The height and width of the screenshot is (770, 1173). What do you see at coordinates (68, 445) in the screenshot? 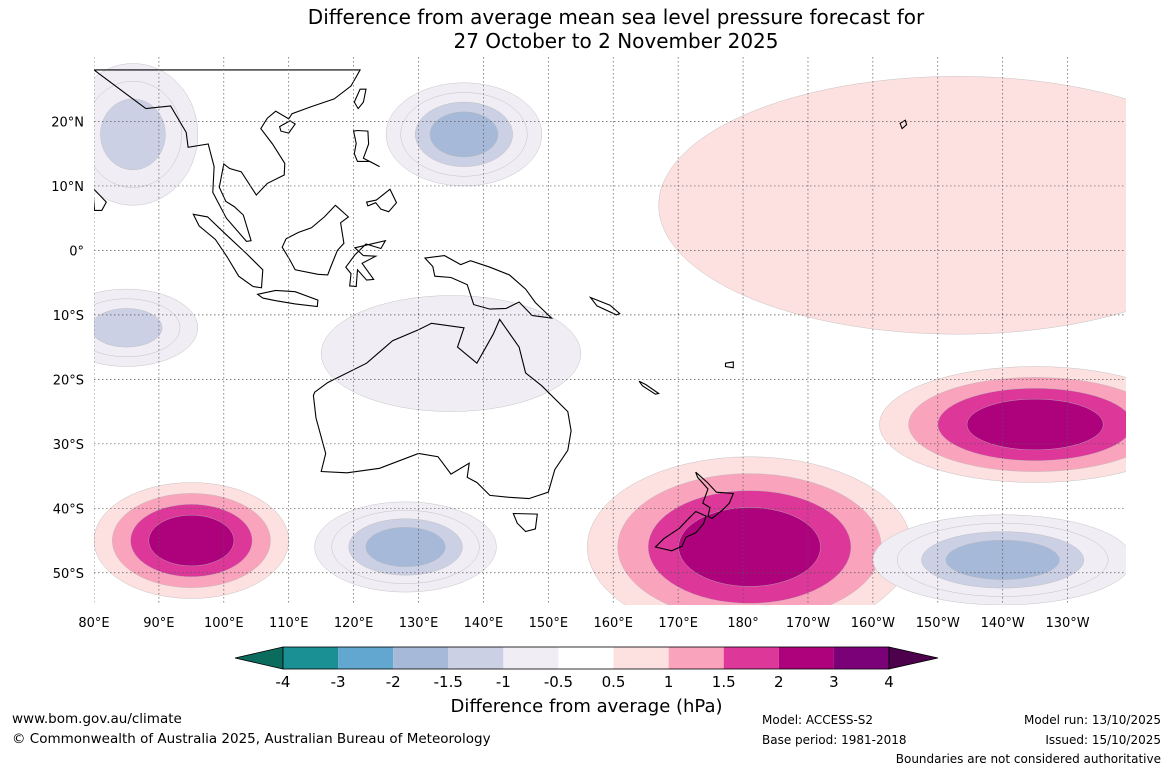
I see `y-tick-label-5: 30°S` at bounding box center [68, 445].